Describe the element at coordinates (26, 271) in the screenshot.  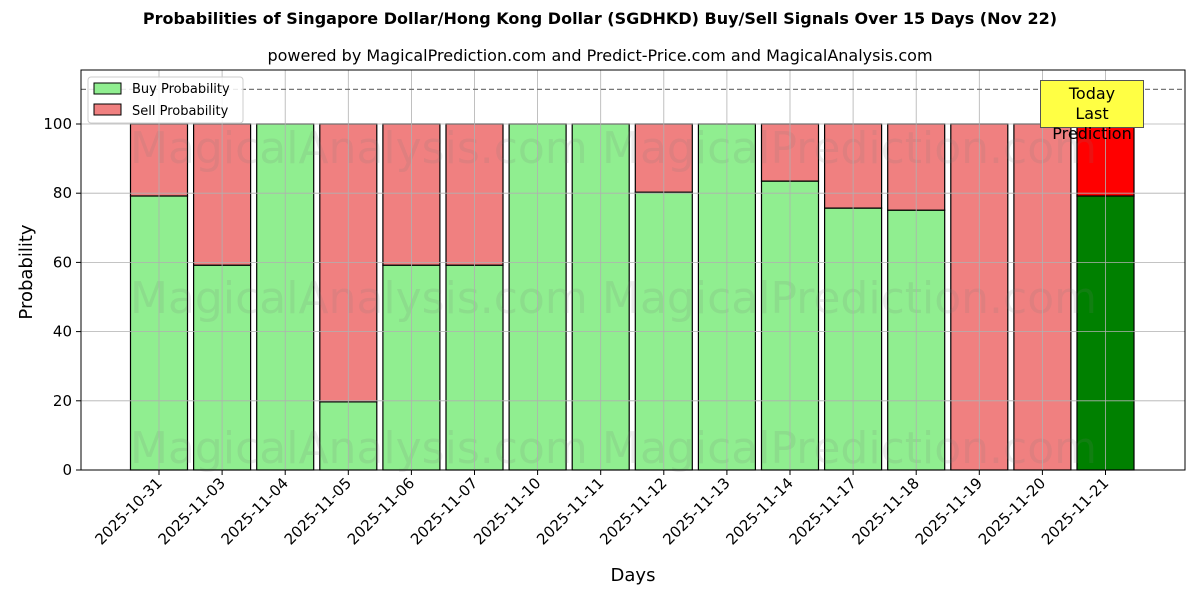
I see `y-axis-label: Probability` at that location.